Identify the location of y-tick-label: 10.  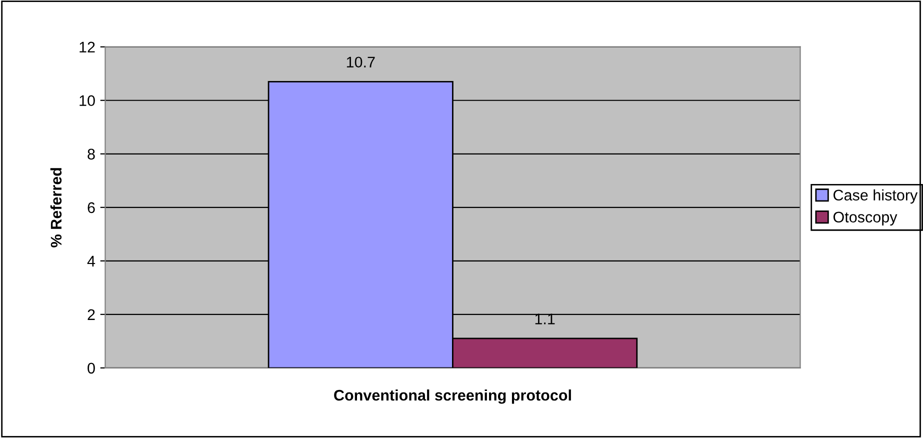
(87, 100).